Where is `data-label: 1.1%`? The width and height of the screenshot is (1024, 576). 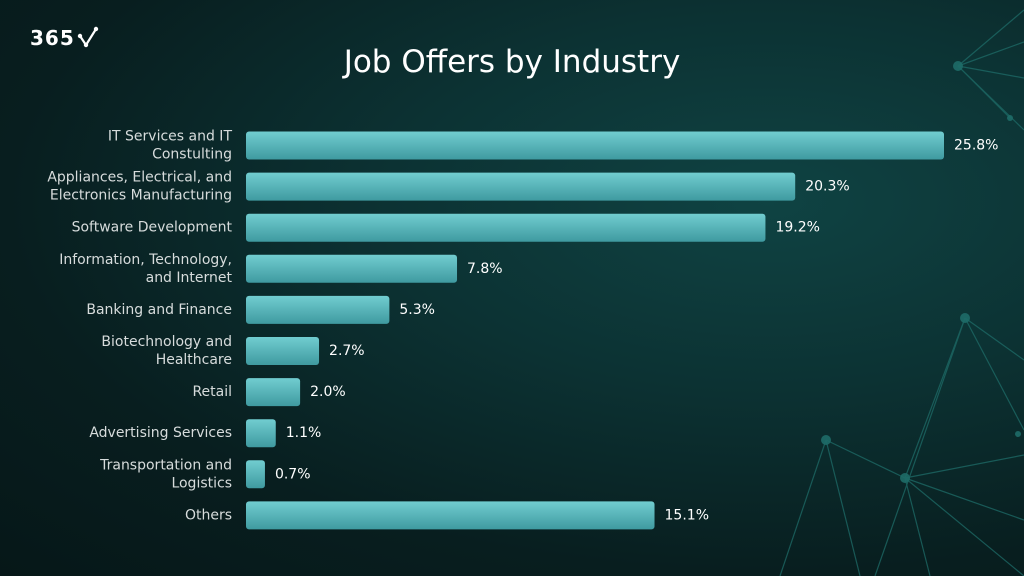
data-label: 1.1% is located at coordinates (304, 433).